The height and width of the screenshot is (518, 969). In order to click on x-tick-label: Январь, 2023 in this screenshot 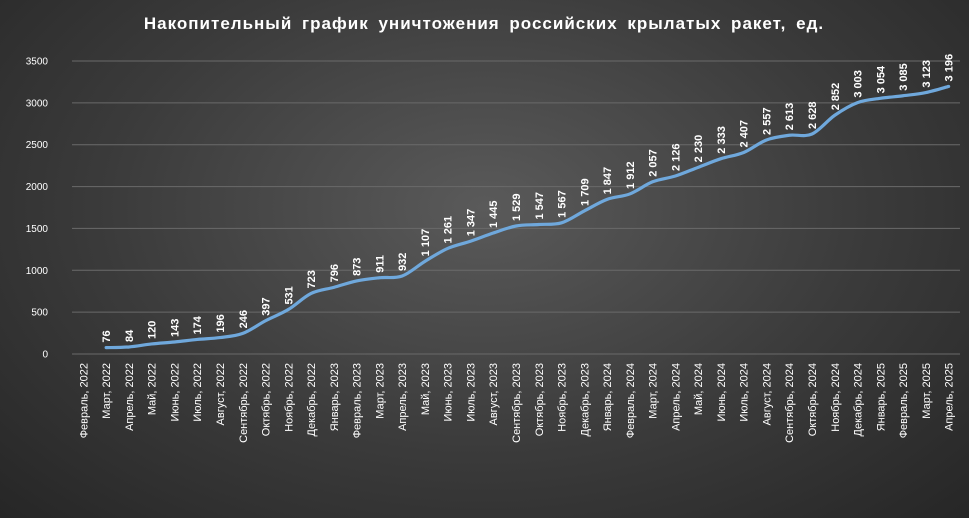, I will do `click(335, 397)`.